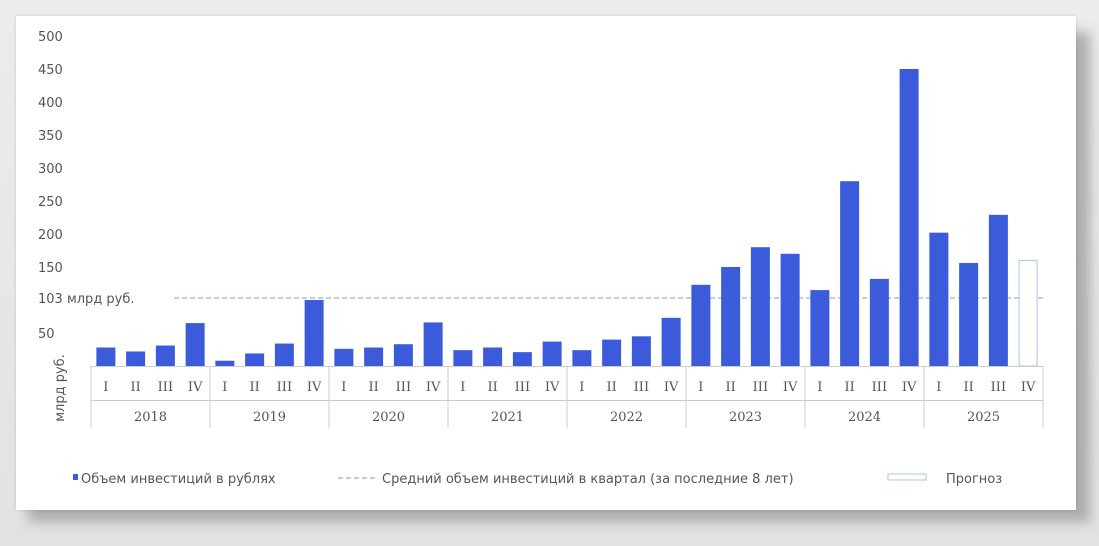 This screenshot has height=546, width=1099. What do you see at coordinates (388, 417) in the screenshot?
I see `year-label: 2020` at bounding box center [388, 417].